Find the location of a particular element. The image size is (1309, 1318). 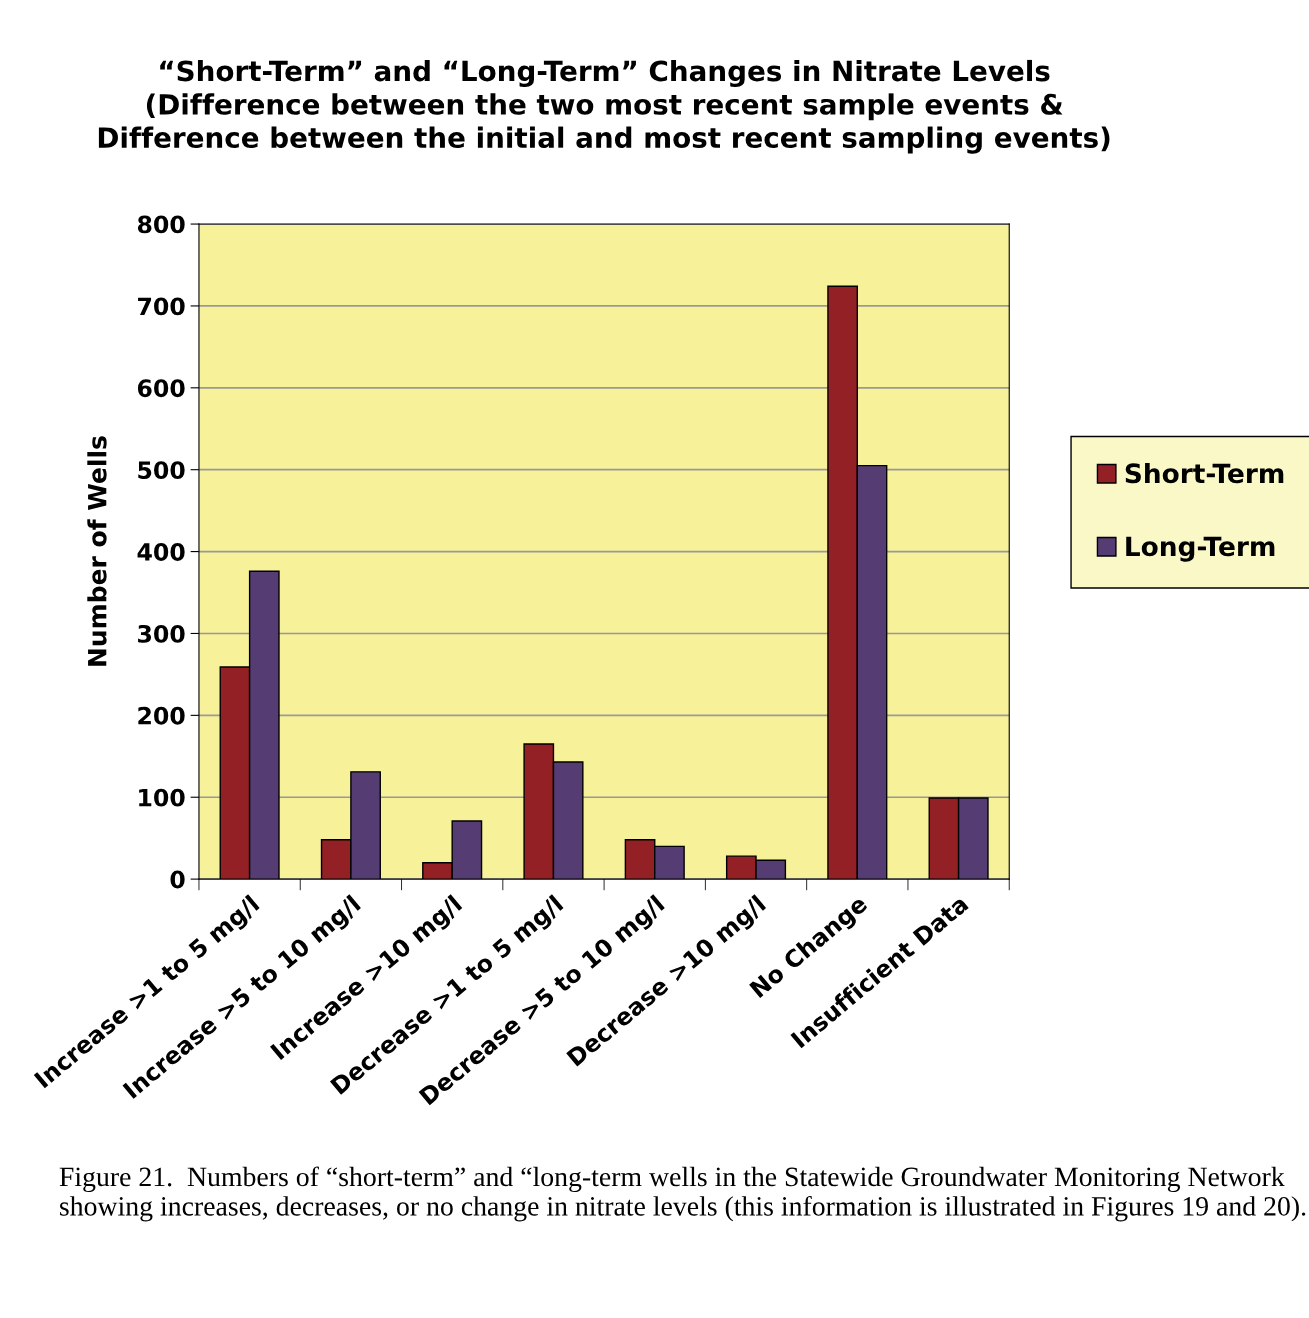

y-tick-label: 700 is located at coordinates (161, 306).